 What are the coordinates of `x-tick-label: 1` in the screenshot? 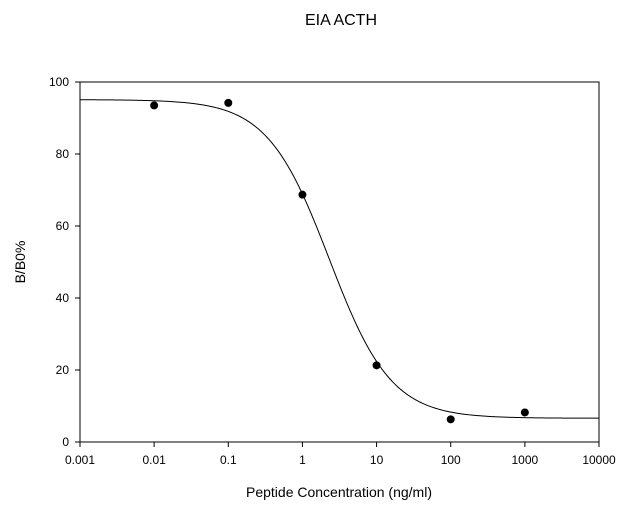 It's located at (302, 460).